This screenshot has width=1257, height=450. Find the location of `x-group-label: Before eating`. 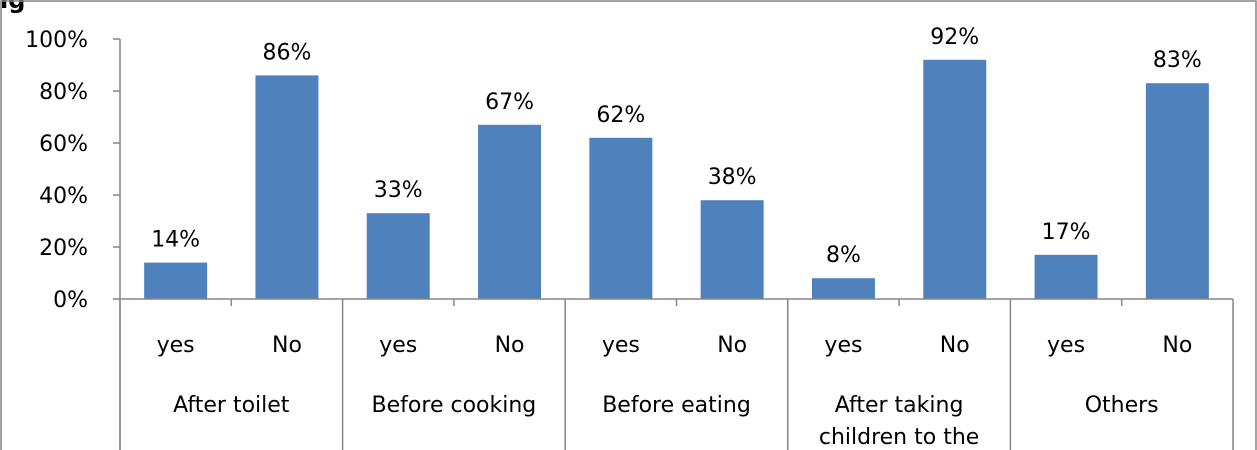

x-group-label: Before eating is located at coordinates (676, 405).